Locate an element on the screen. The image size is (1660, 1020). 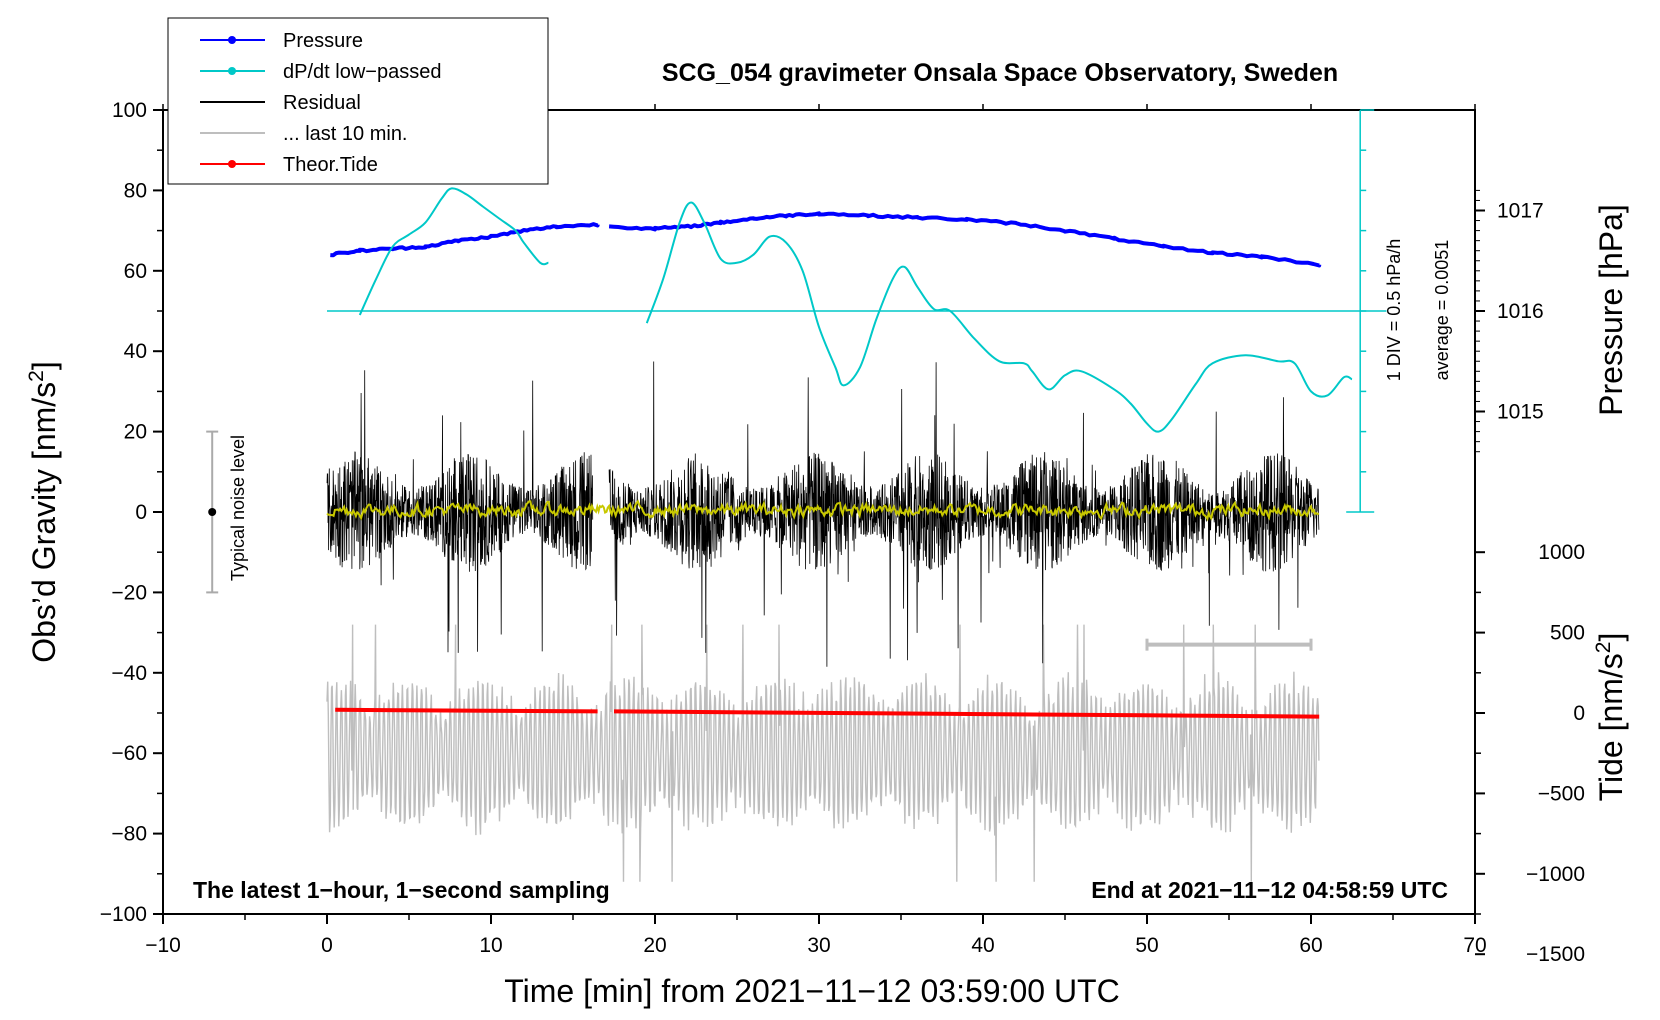
x-tick-label: 70 is located at coordinates (1474, 945).